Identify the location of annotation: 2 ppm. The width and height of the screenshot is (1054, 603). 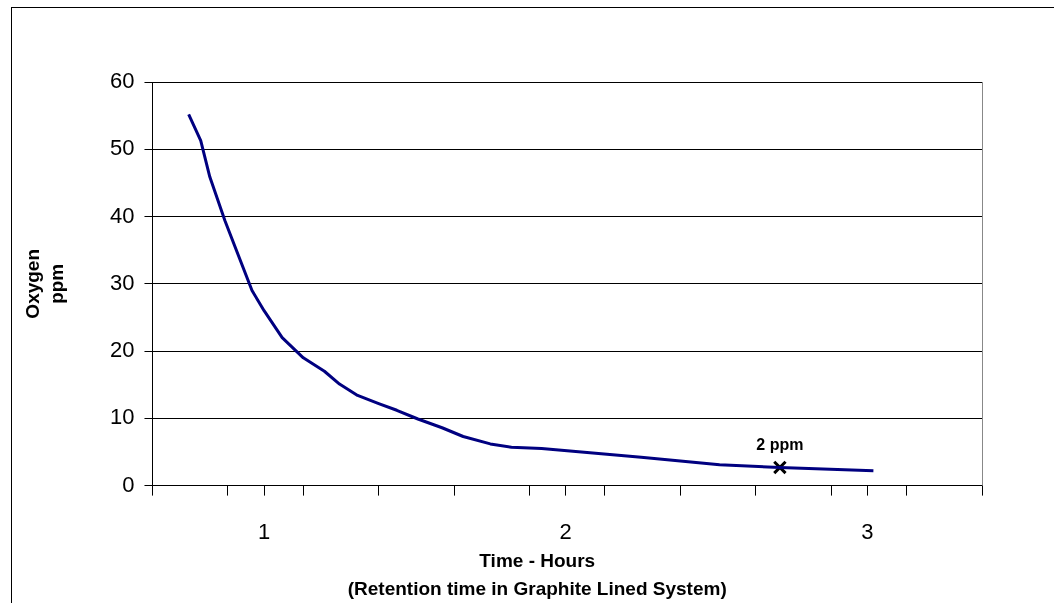
(780, 444).